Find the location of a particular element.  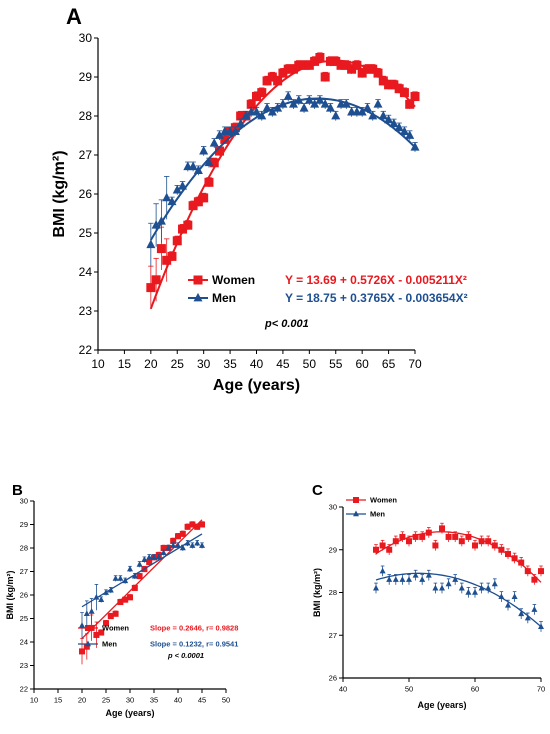

panel-letter: C is located at coordinates (317, 490).